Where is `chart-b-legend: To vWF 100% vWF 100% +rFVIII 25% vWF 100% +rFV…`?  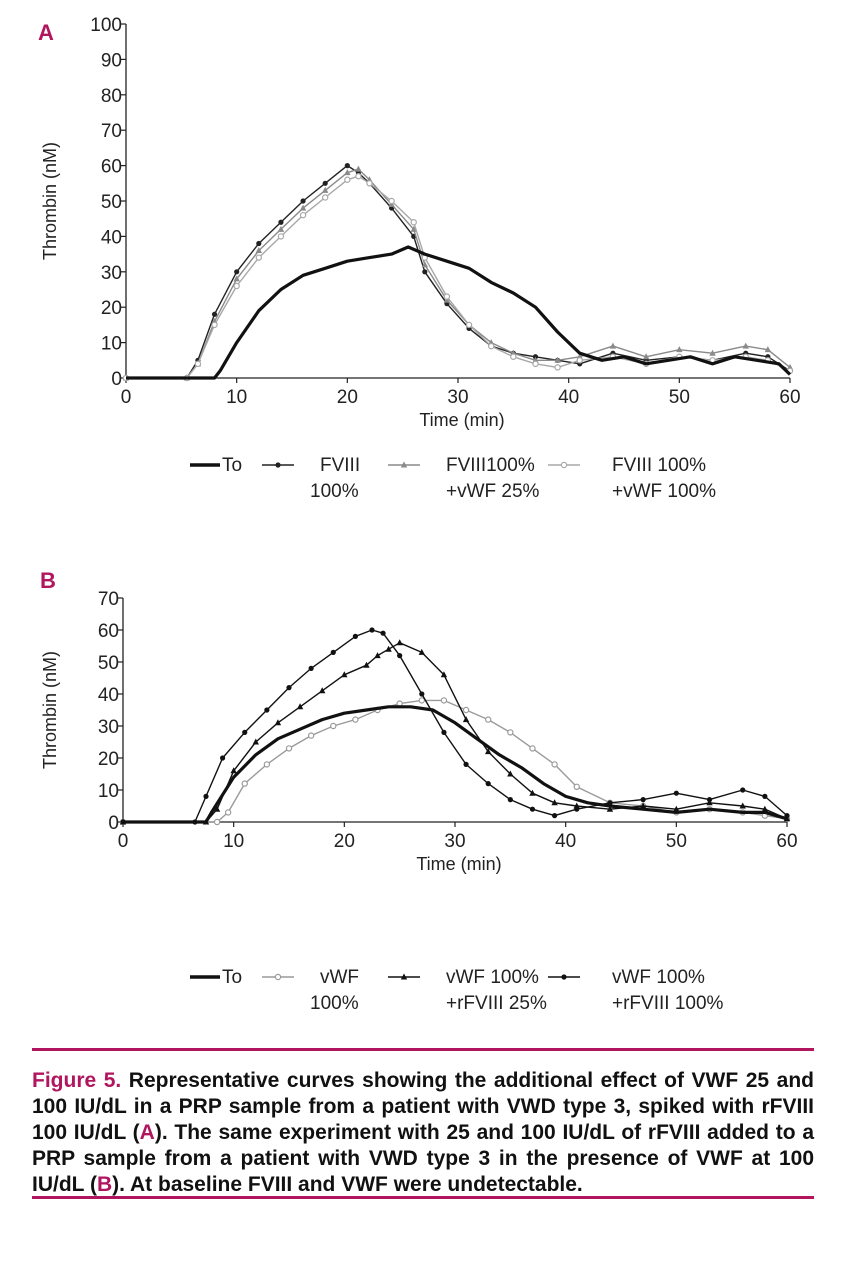 chart-b-legend: To vWF 100% vWF 100% +rFVIII 25% vWF 100% +rFV… is located at coordinates (457, 990).